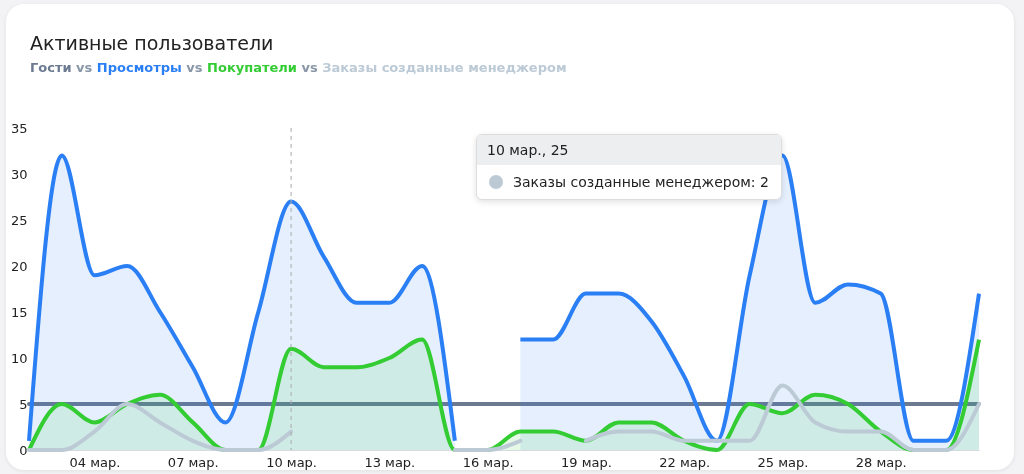 The width and height of the screenshot is (1024, 474). Describe the element at coordinates (685, 462) in the screenshot. I see `x-tick-label: 22 мар.` at that location.